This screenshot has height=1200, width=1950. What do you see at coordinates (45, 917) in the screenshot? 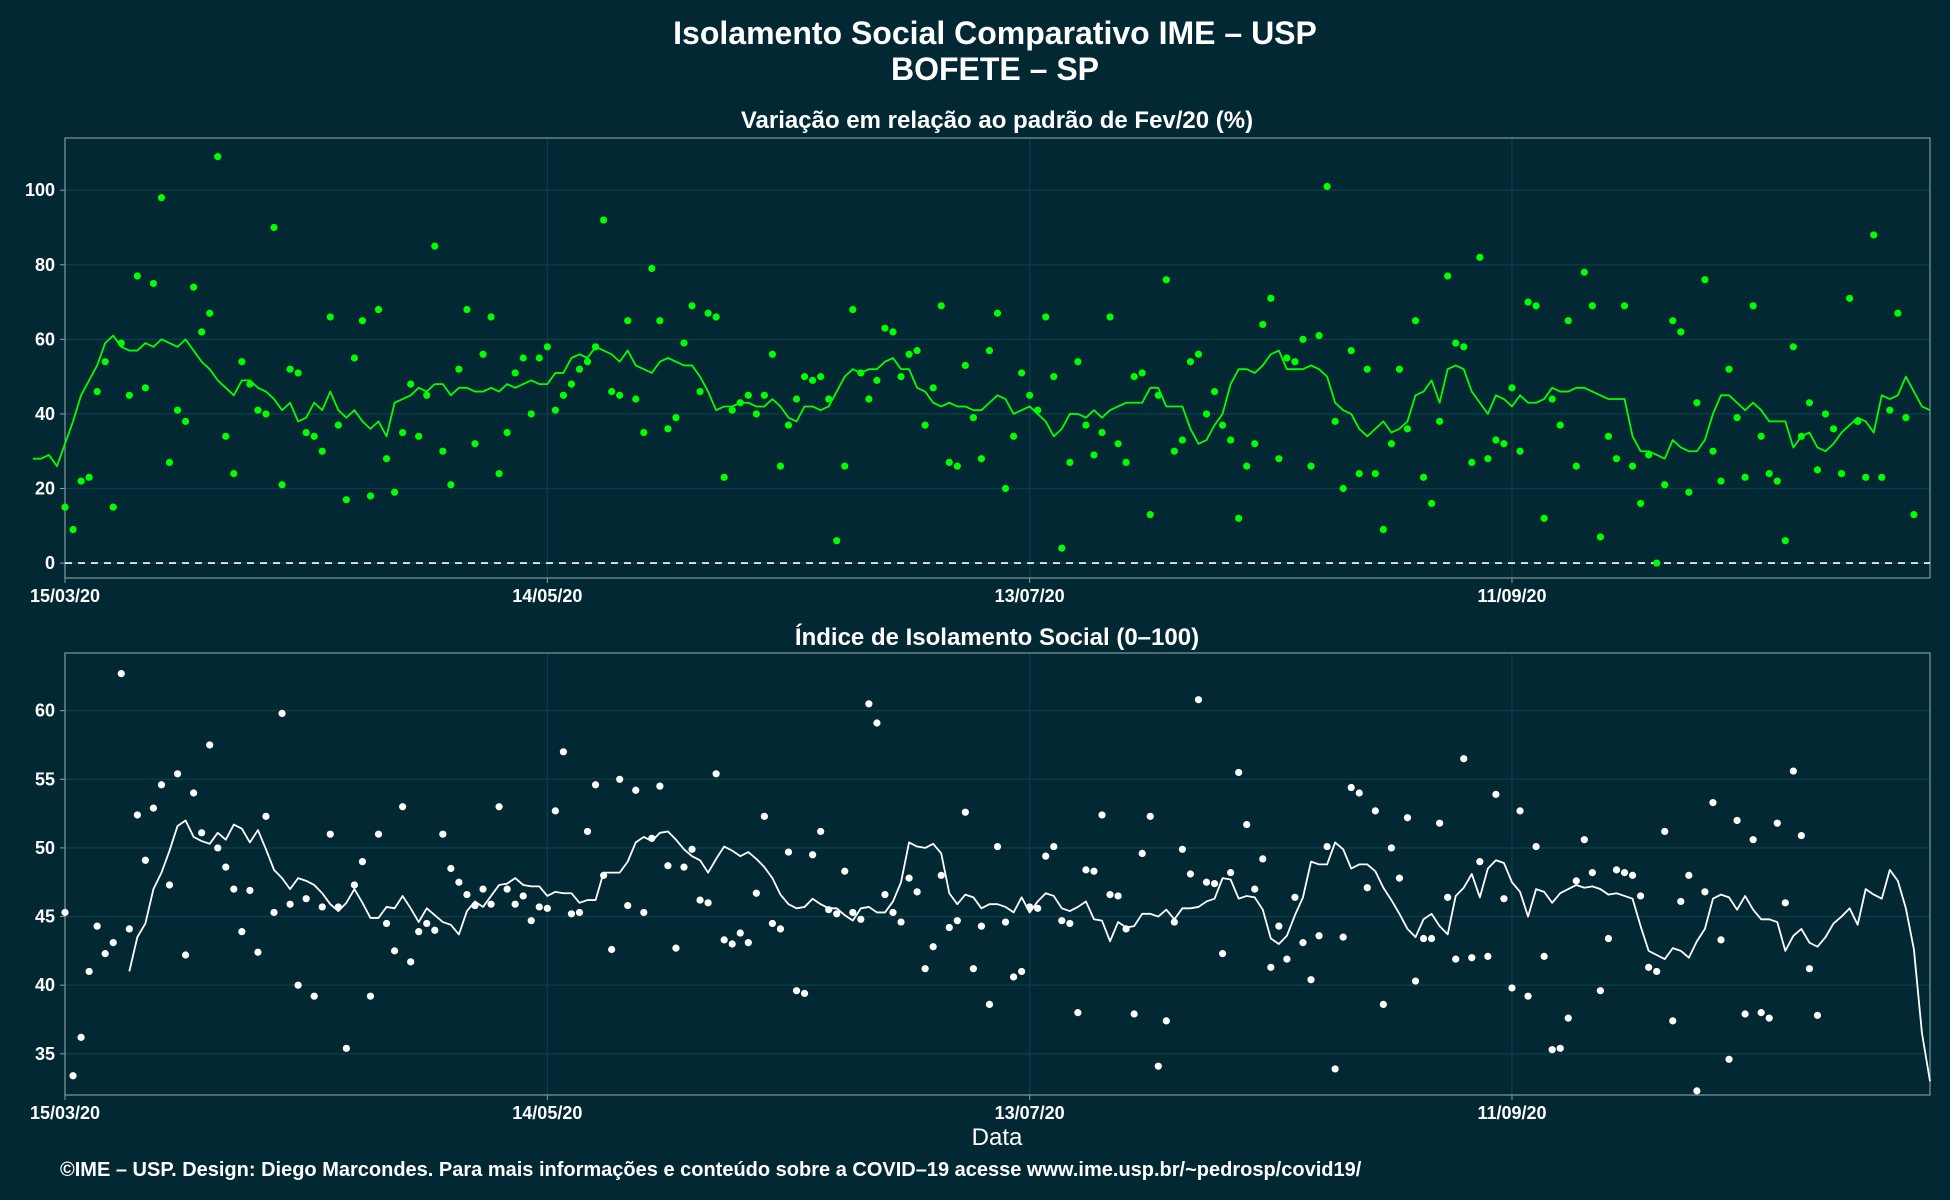
I see `y-tick-label: 45` at bounding box center [45, 917].